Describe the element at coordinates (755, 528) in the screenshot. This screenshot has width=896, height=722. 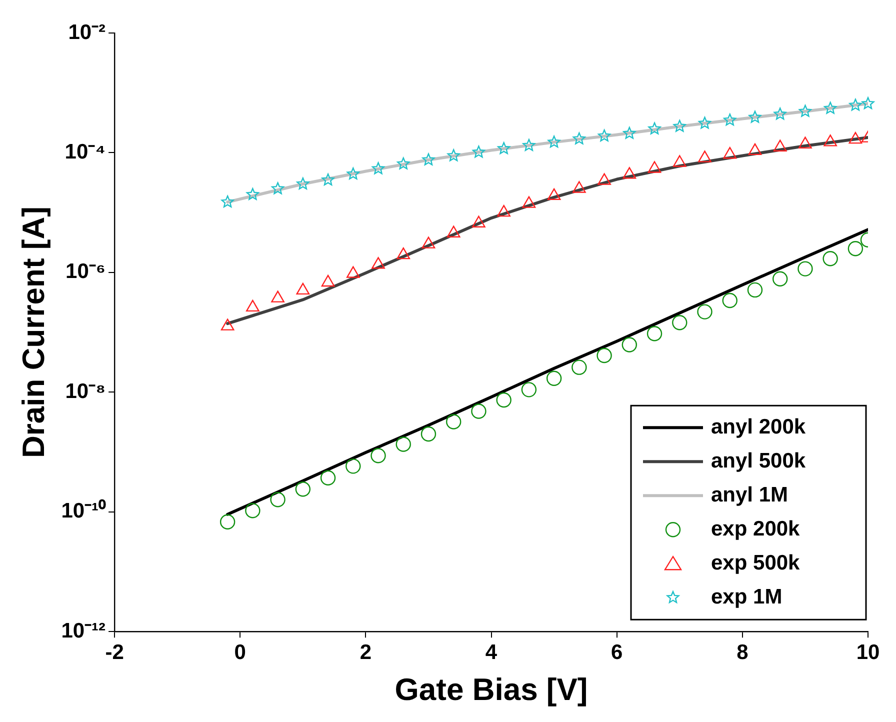
I see `legend-label: exp 200k` at that location.